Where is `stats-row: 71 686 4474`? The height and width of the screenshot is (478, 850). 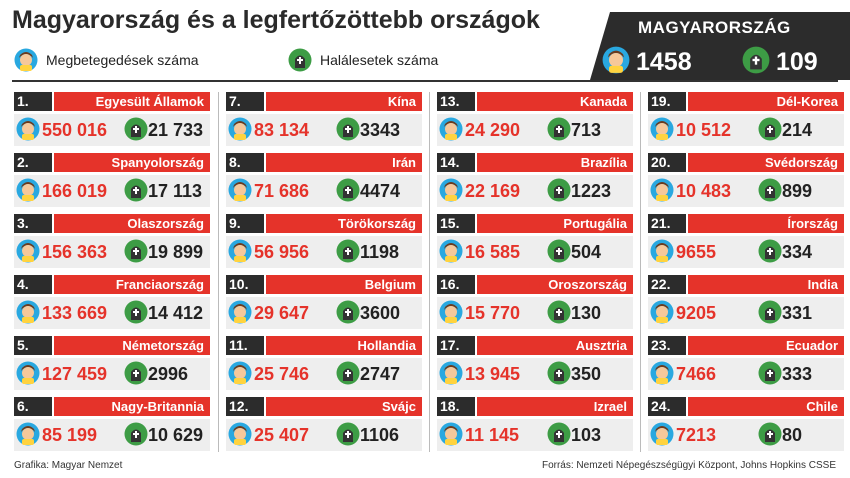
stats-row: 71 686 4474 is located at coordinates (324, 191).